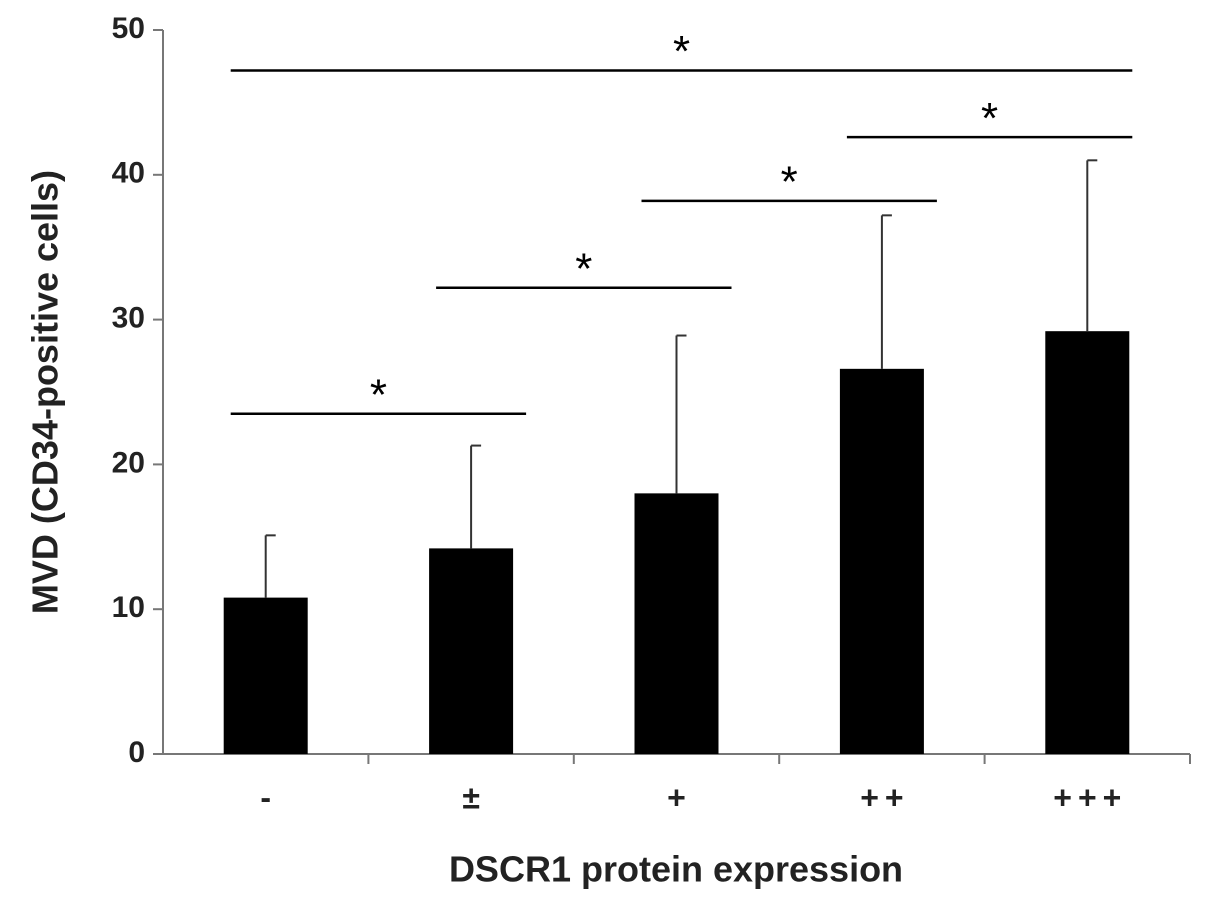  I want to click on x-axis-title: DSCR1 protein expression, so click(676, 869).